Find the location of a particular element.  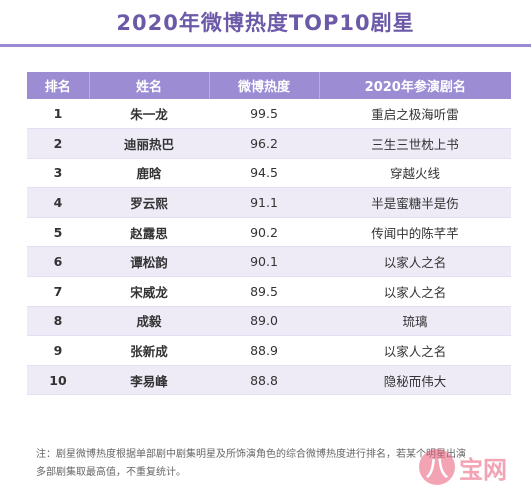

page-title: 2020年微博热度TOP10剧星 is located at coordinates (265, 23).